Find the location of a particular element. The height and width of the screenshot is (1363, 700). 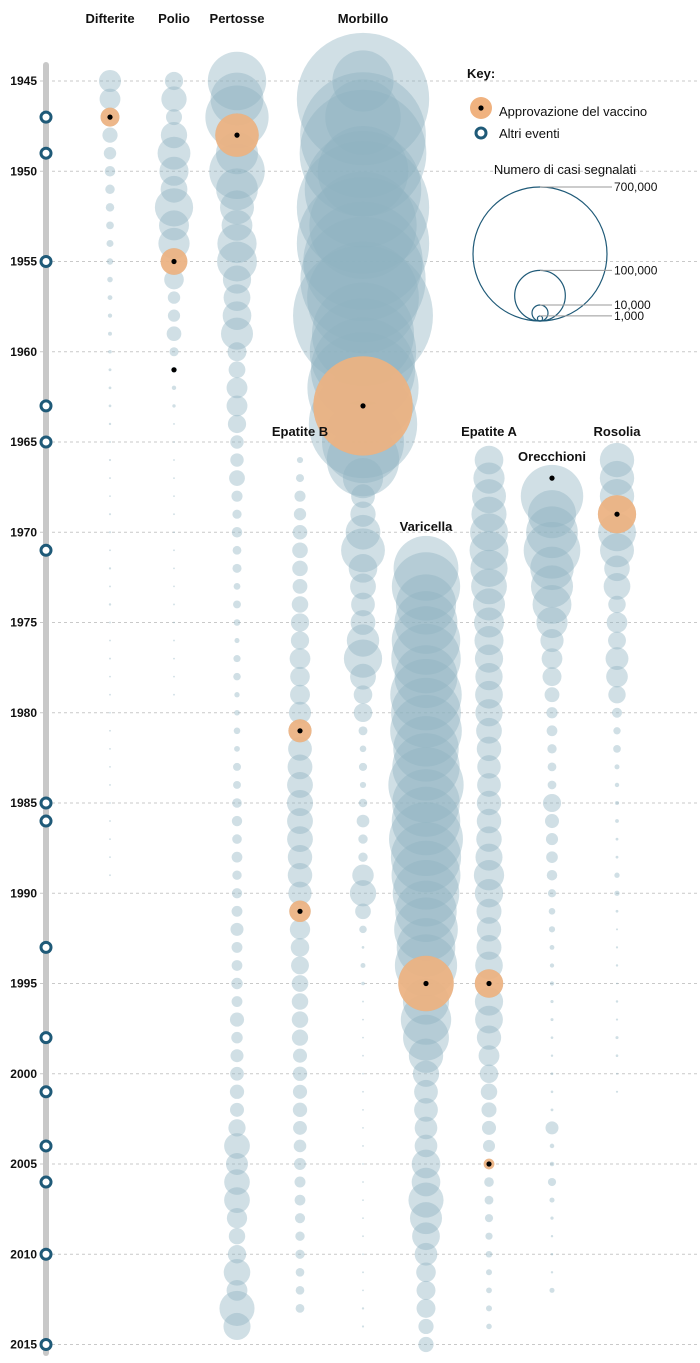

bubble-varicella-2010 is located at coordinates (426, 1254).